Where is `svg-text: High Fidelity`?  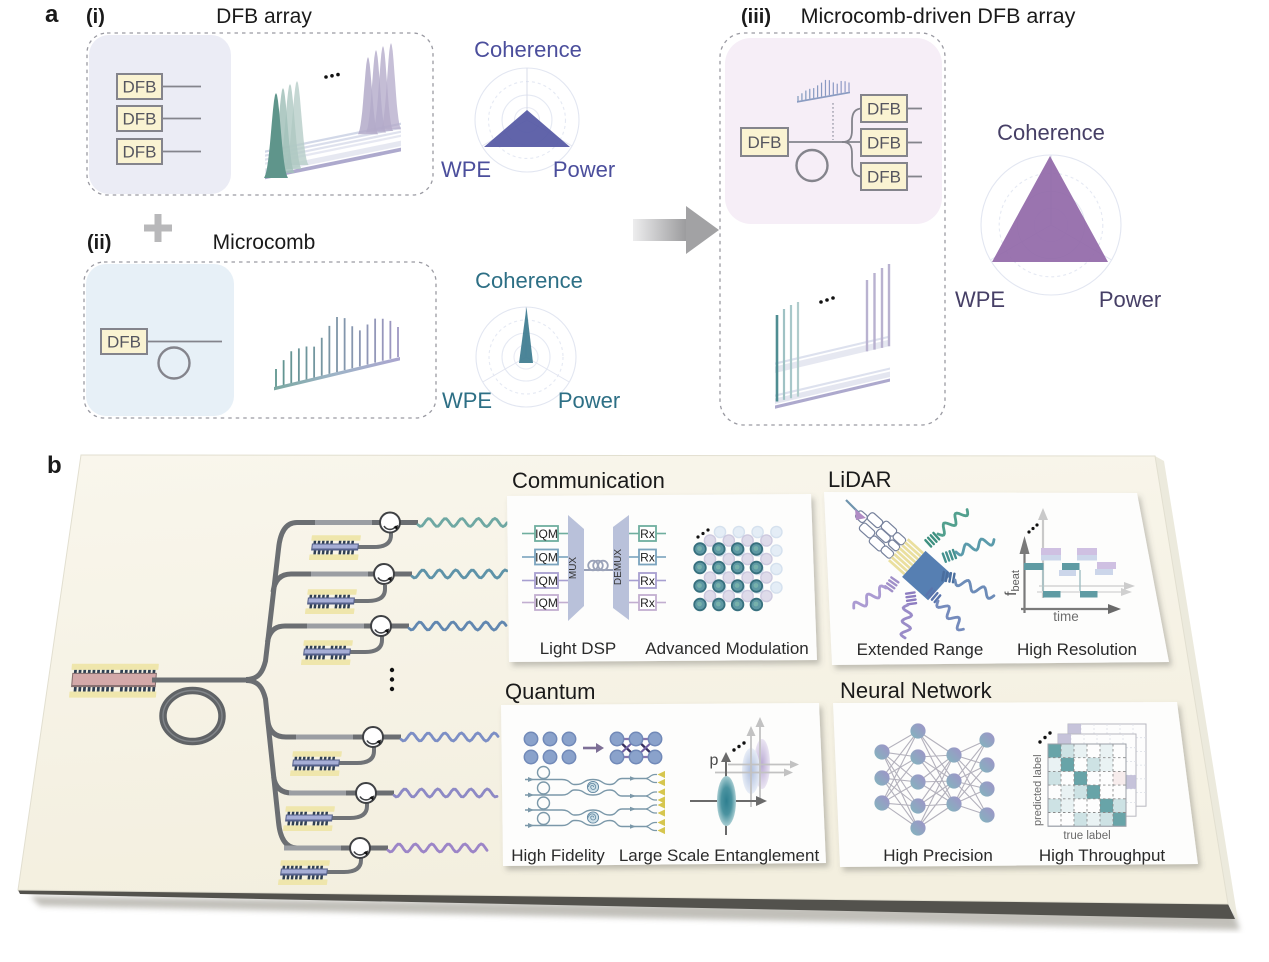
svg-text: High Fidelity is located at coordinates (558, 855).